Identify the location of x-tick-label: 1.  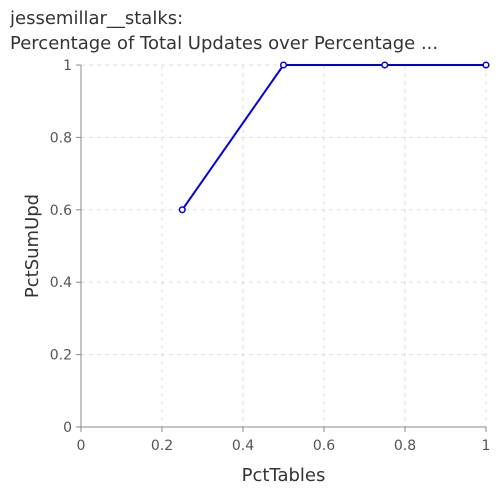
(486, 446).